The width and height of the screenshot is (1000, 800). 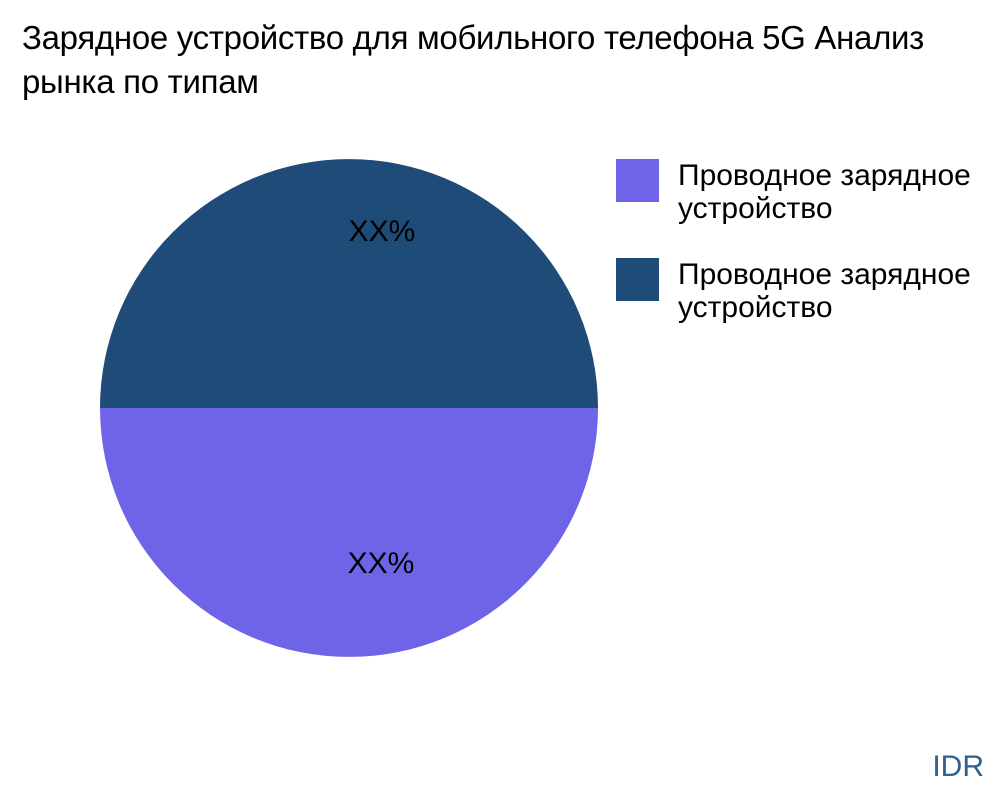 I want to click on slice-value-label-top: XX%, so click(x=382, y=231).